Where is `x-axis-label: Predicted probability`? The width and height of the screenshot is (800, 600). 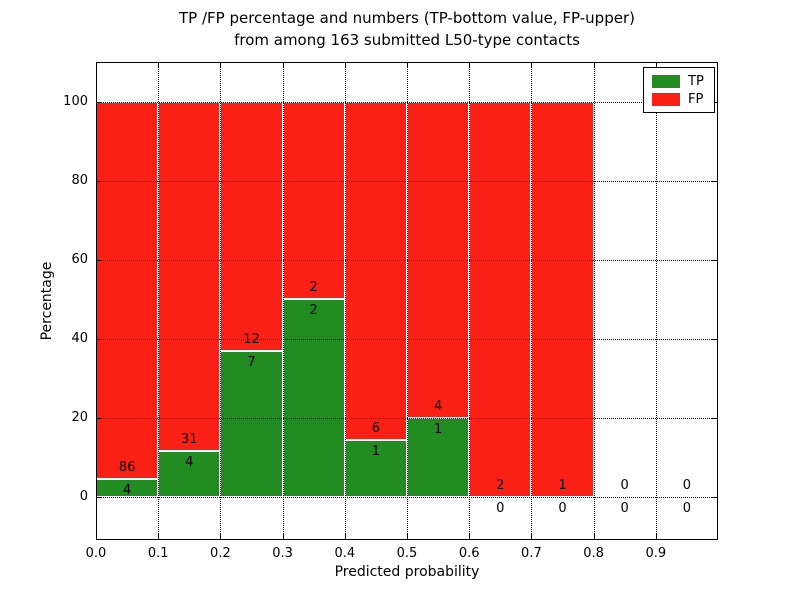 x-axis-label: Predicted probability is located at coordinates (407, 572).